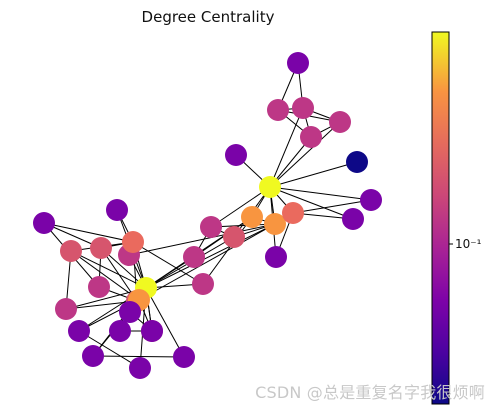 Image resolution: width=499 pixels, height=411 pixels. Describe the element at coordinates (440, 218) in the screenshot. I see `colorbar-gradient` at that location.